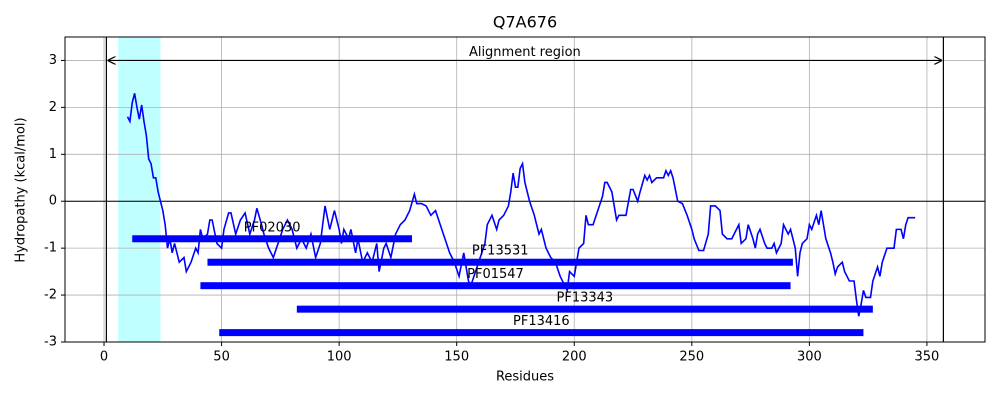  What do you see at coordinates (53, 201) in the screenshot?
I see `y-tick-label: 0` at bounding box center [53, 201].